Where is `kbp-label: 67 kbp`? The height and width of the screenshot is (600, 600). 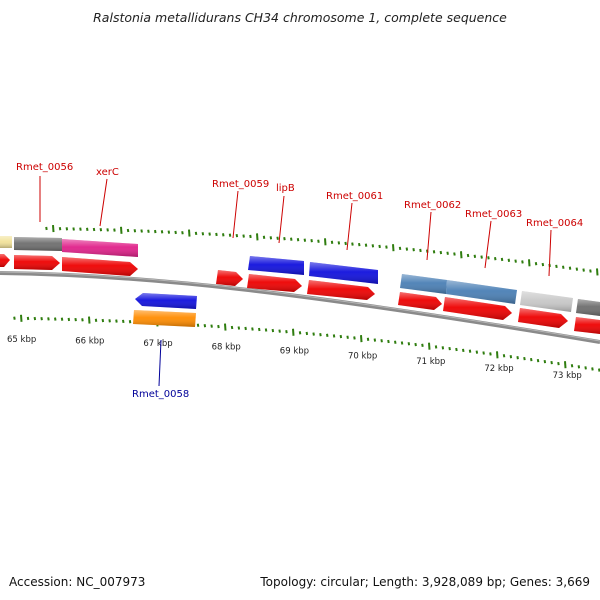
kbp-label: 67 kbp is located at coordinates (157, 344).